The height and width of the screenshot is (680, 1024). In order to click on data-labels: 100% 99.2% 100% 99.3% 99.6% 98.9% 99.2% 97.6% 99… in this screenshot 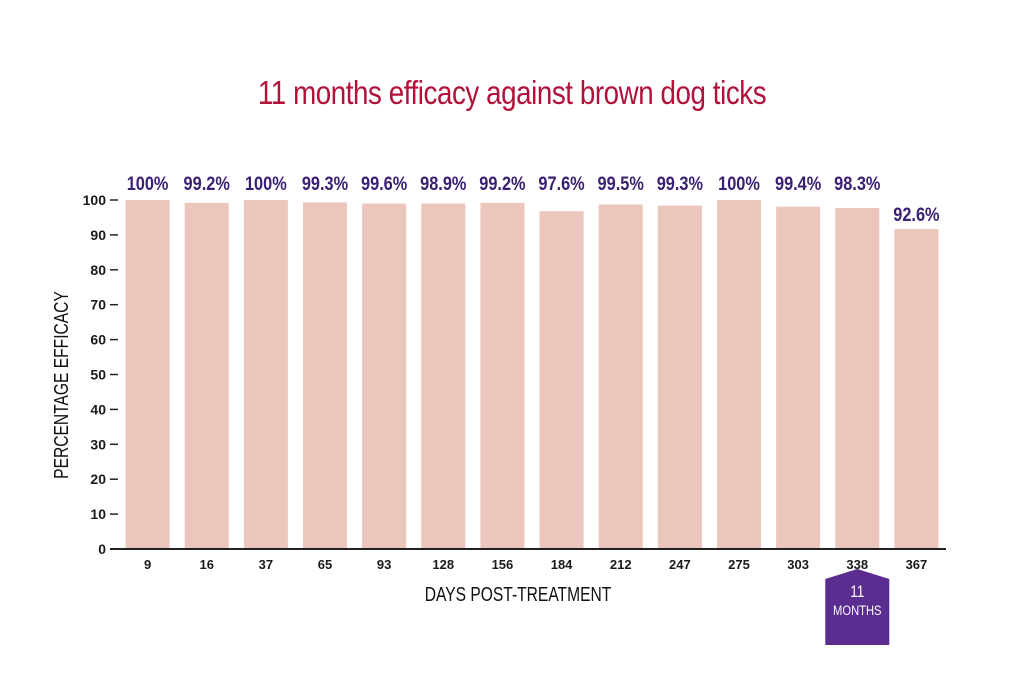, I will do `click(533, 199)`.